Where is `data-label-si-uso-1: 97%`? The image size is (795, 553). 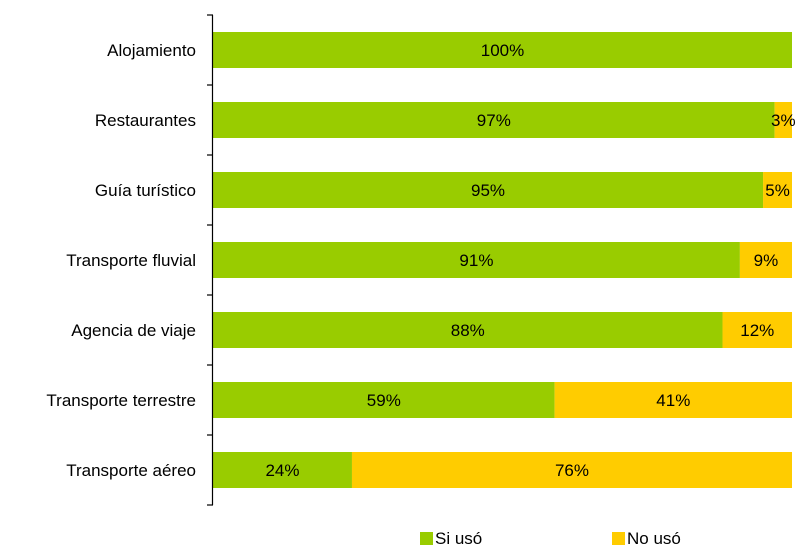
data-label-si-uso-1: 97% is located at coordinates (494, 120).